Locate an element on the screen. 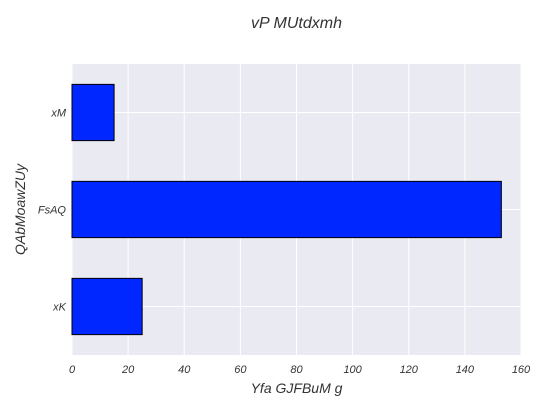 This screenshot has height=408, width=544. bar-FsAQ is located at coordinates (286, 209).